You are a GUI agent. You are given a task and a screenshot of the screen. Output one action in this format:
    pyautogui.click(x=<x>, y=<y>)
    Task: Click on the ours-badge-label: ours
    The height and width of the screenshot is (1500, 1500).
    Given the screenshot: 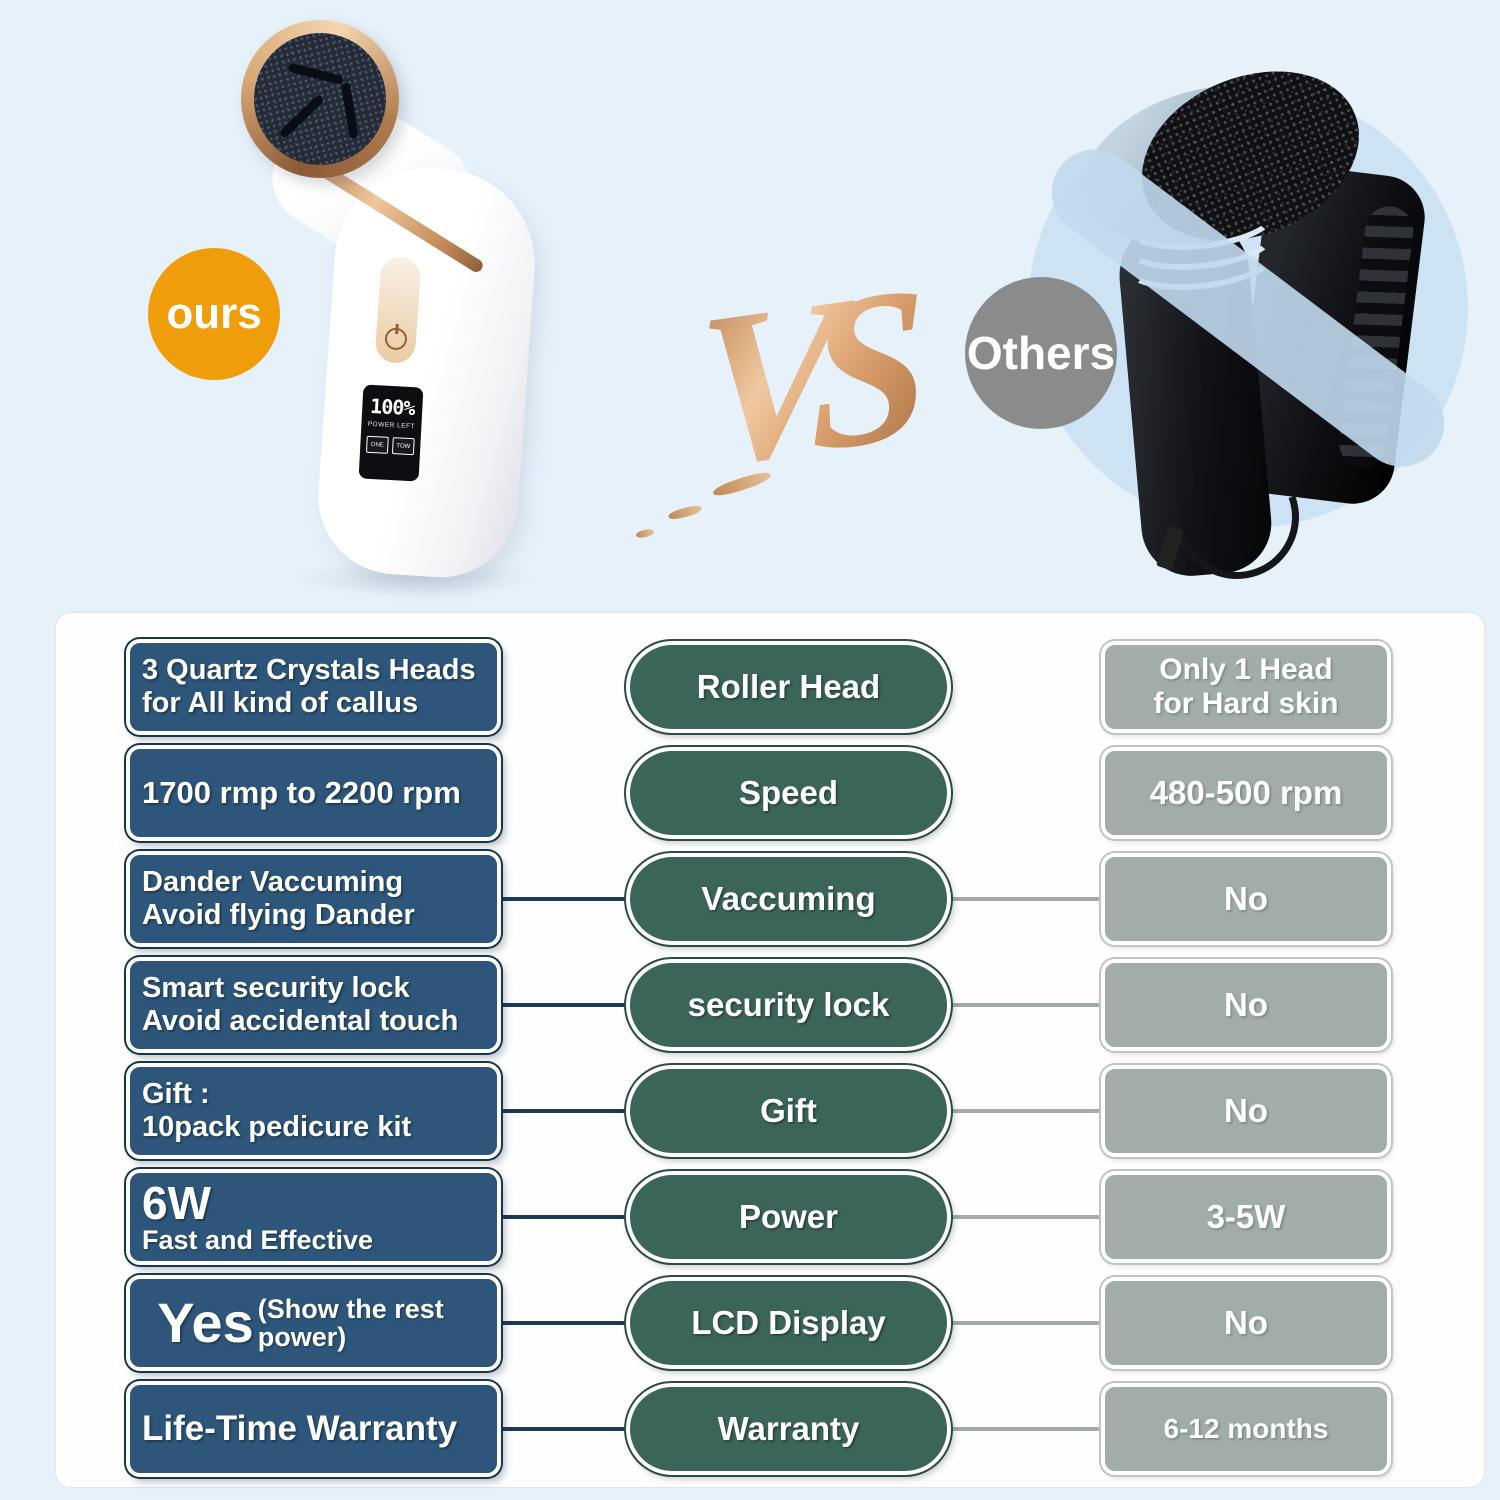 What is the action you would take?
    pyautogui.click(x=214, y=313)
    